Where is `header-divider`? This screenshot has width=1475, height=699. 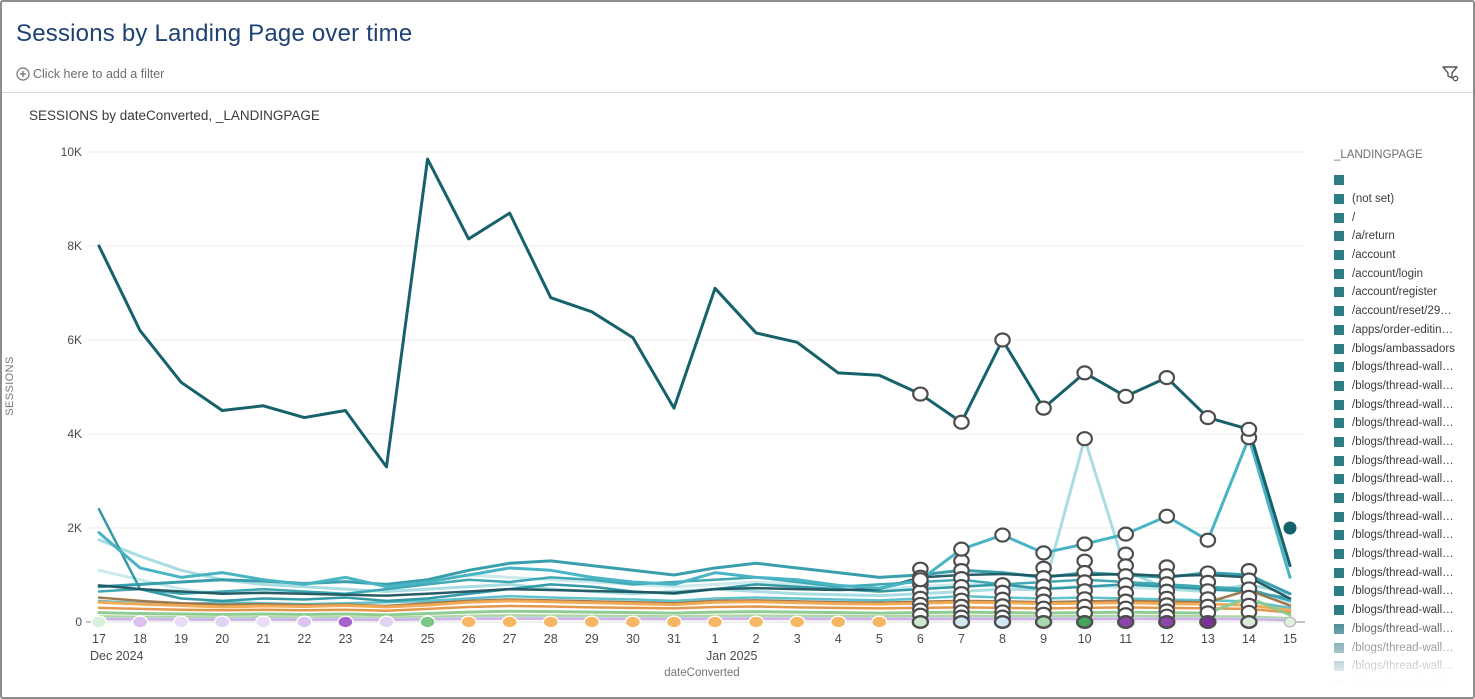
header-divider is located at coordinates (737, 92).